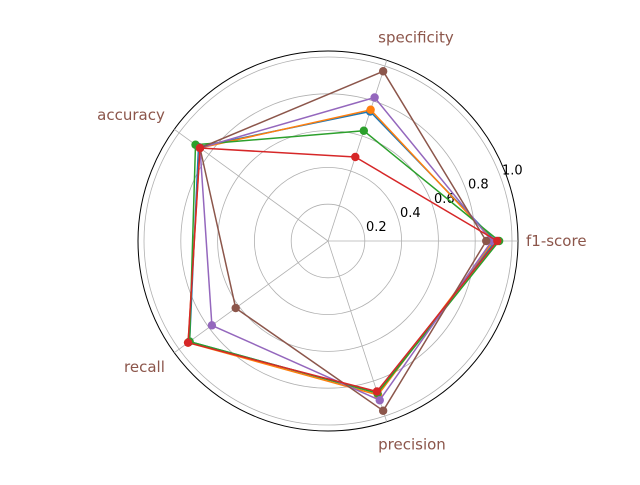  I want to click on axis-label-precision: precision, so click(412, 445).